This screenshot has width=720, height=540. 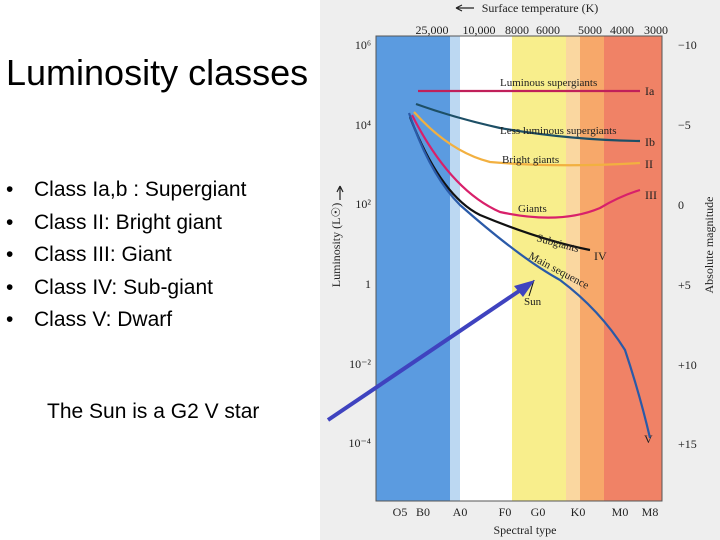 I want to click on bottom-tick-label: O5, so click(x=400, y=512).